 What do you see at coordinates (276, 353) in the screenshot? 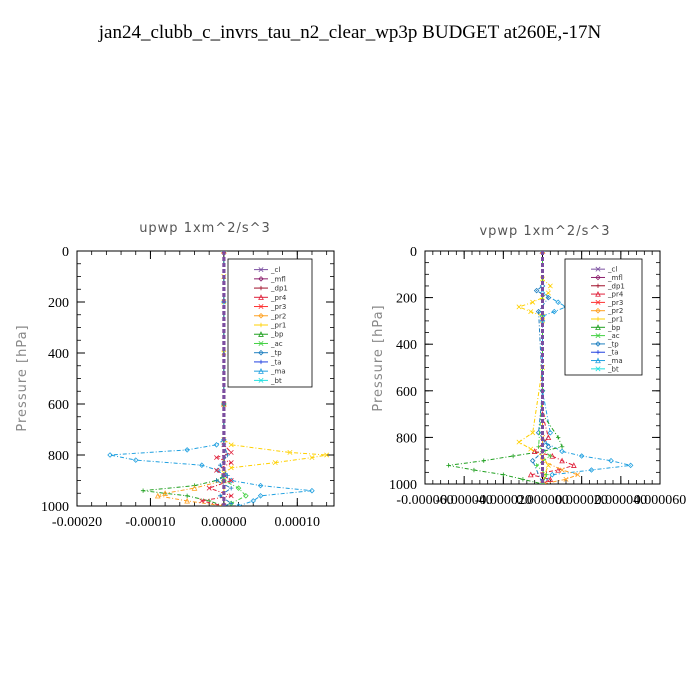
I see `legend-label: _tp` at bounding box center [276, 353].